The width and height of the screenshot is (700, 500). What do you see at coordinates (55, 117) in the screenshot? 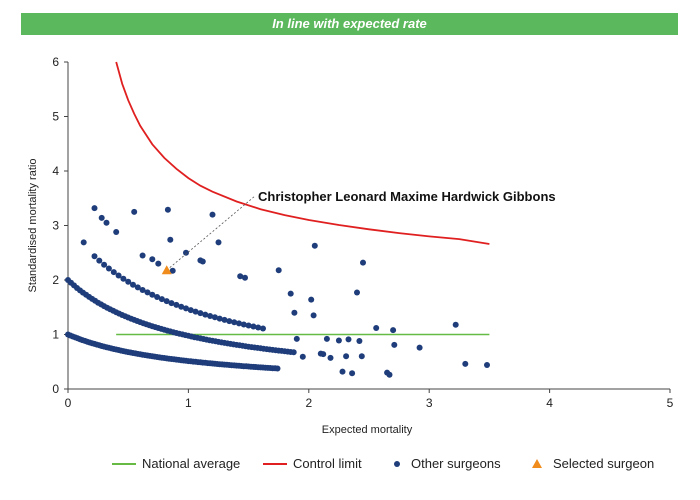
I see `y-tick-label: 5` at bounding box center [55, 117].